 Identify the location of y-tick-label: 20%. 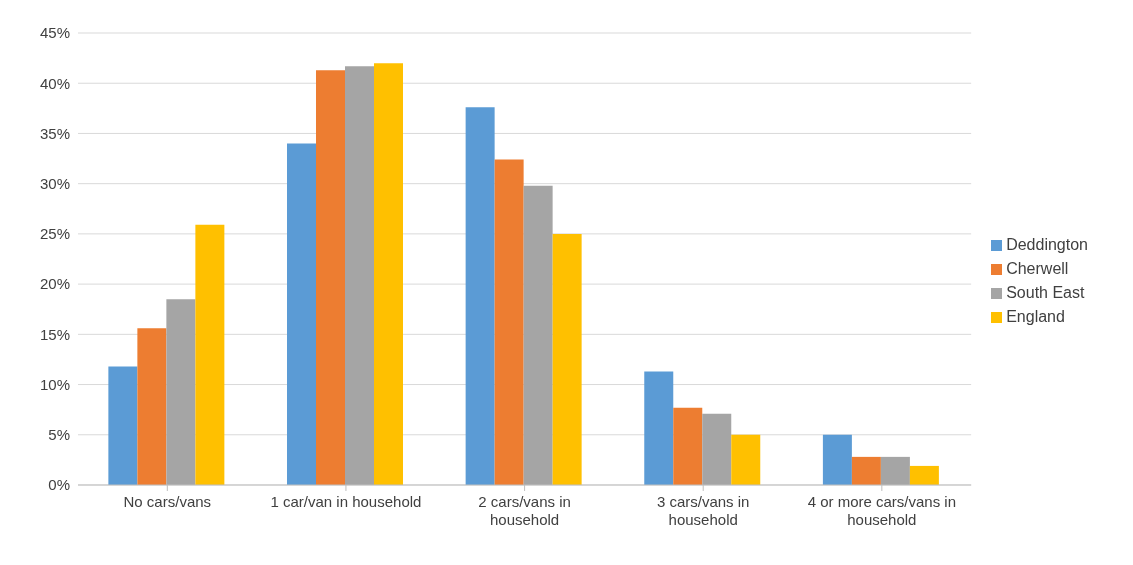
(54, 284).